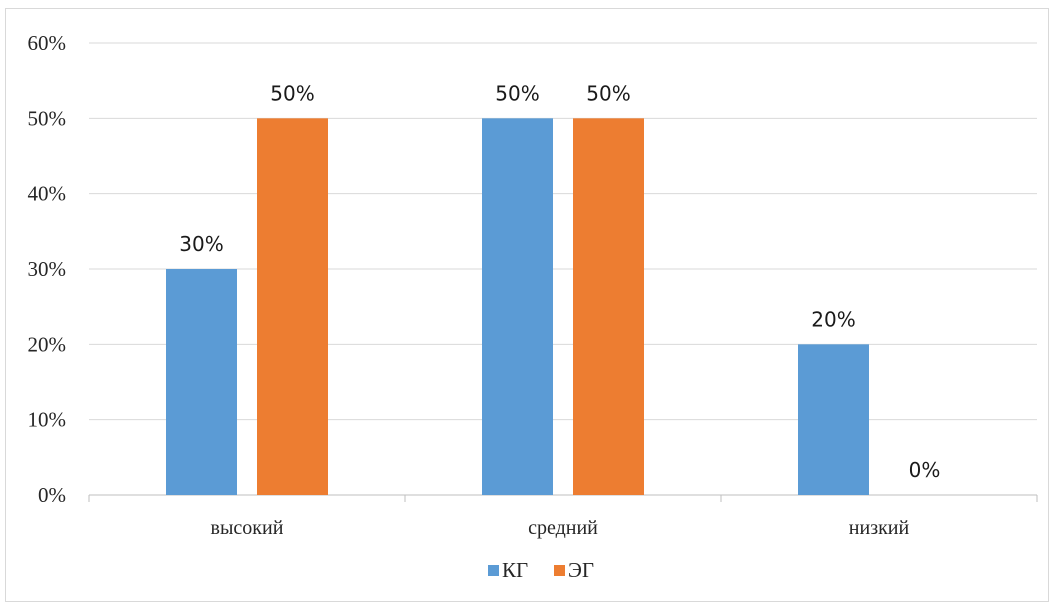  What do you see at coordinates (833, 319) in the screenshot?
I see `data-label: 20%` at bounding box center [833, 319].